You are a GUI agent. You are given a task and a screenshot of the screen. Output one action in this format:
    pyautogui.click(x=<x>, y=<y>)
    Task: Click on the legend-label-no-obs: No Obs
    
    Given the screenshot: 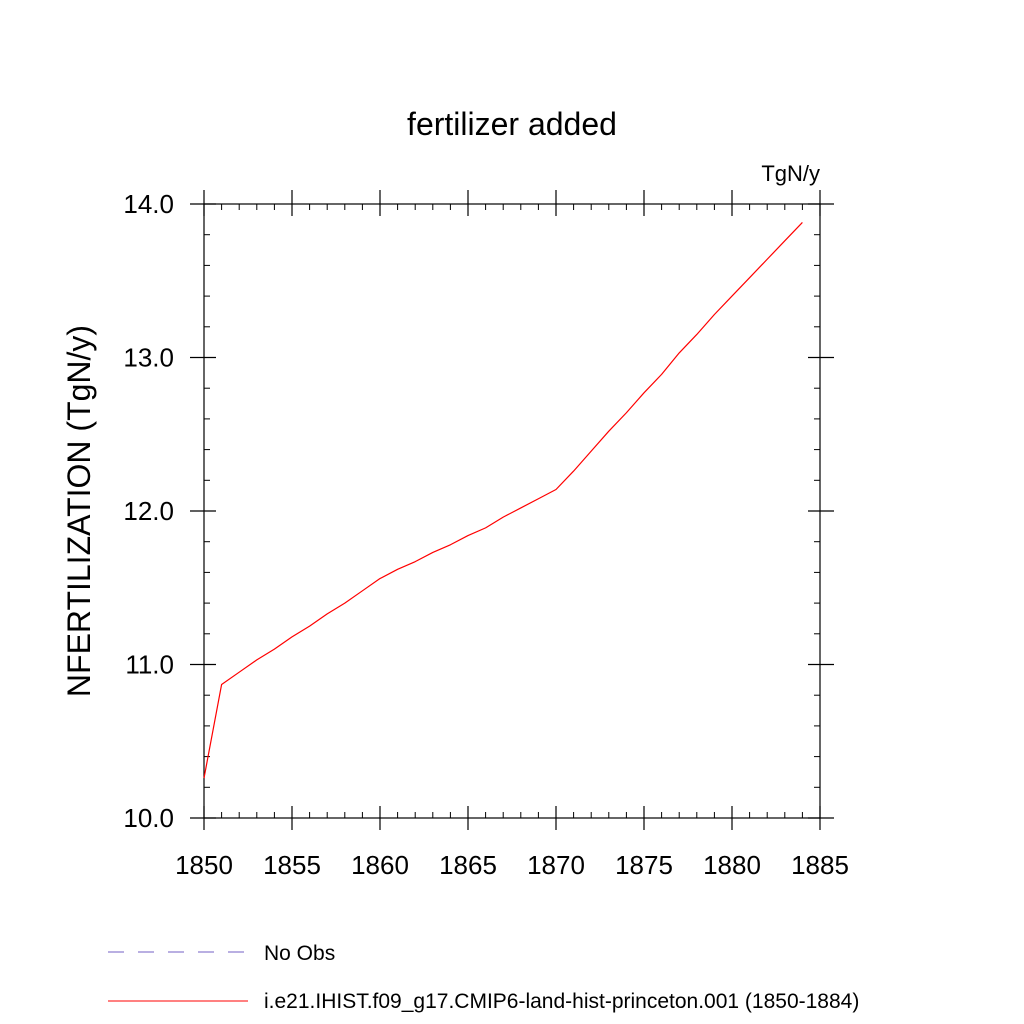 What is the action you would take?
    pyautogui.click(x=299, y=953)
    